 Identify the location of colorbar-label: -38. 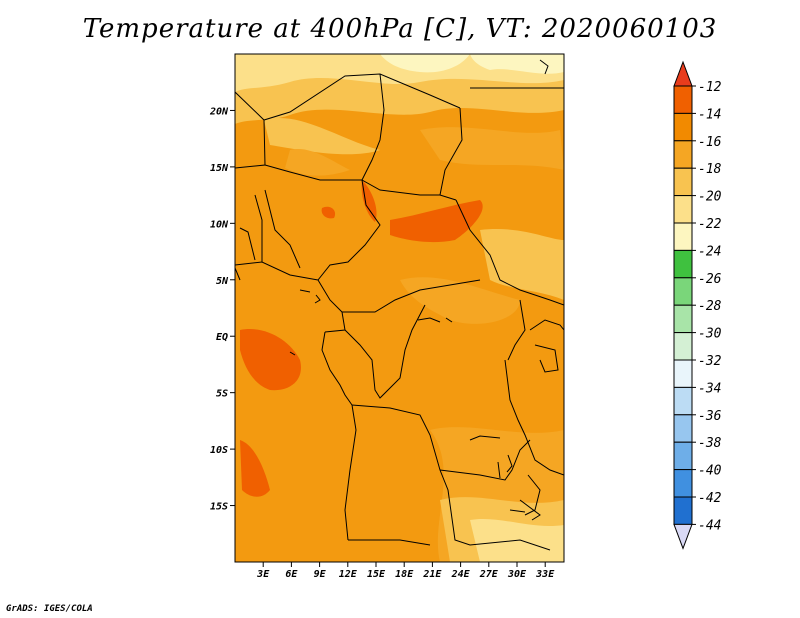
(710, 443).